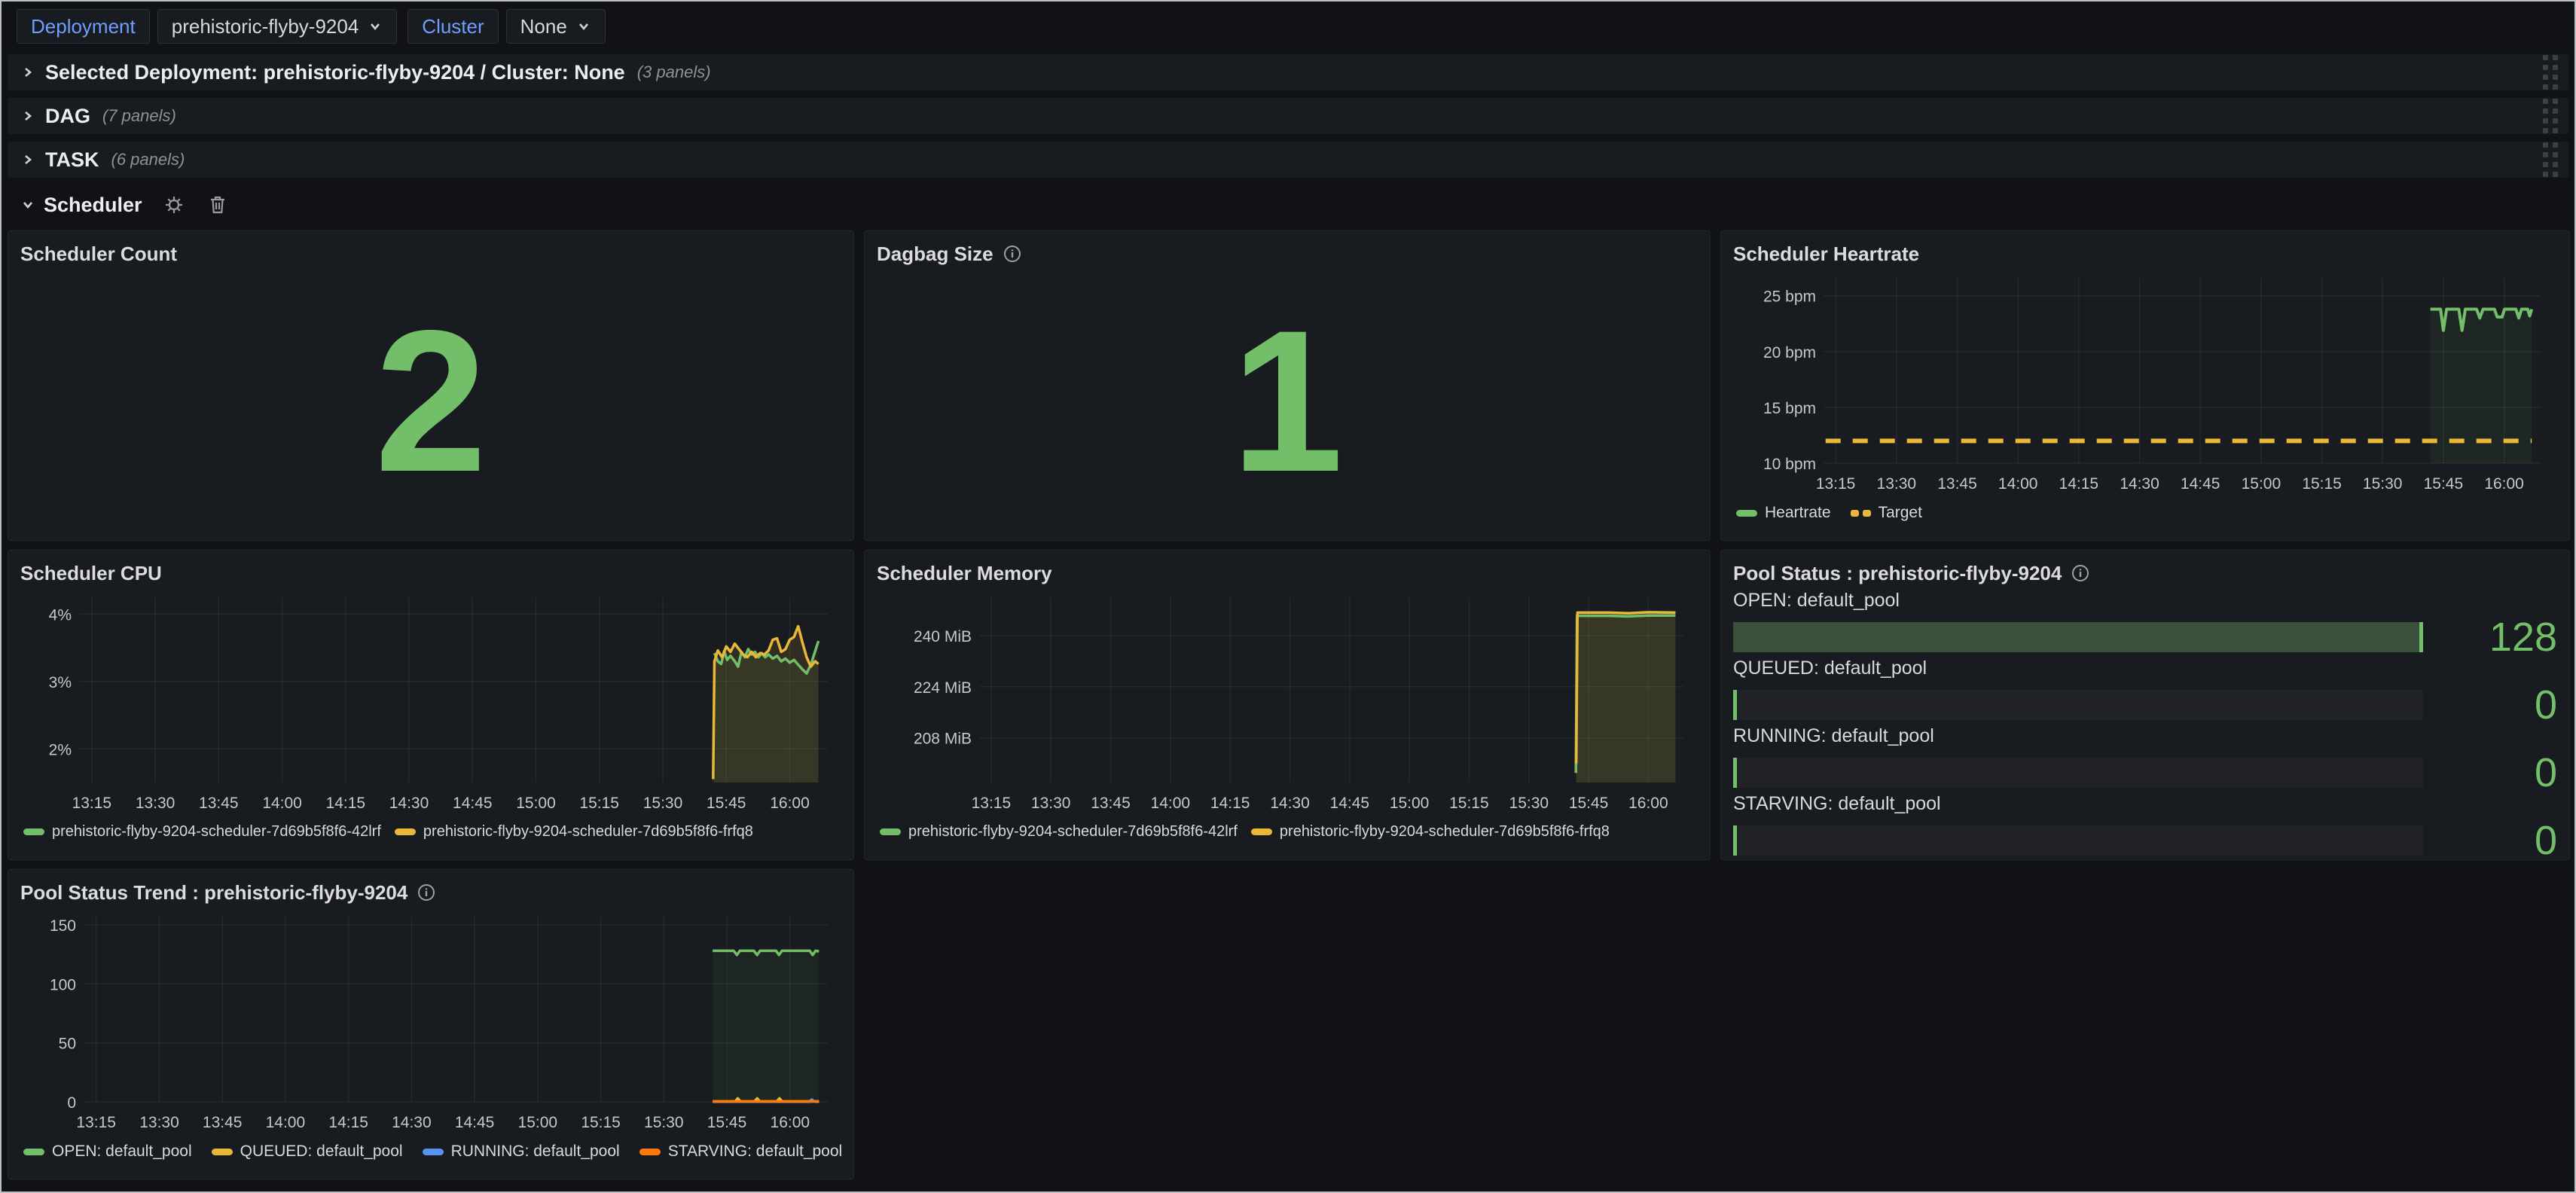 The image size is (2576, 1193). Describe the element at coordinates (1288, 401) in the screenshot. I see `dagbag-size-value: 1` at that location.